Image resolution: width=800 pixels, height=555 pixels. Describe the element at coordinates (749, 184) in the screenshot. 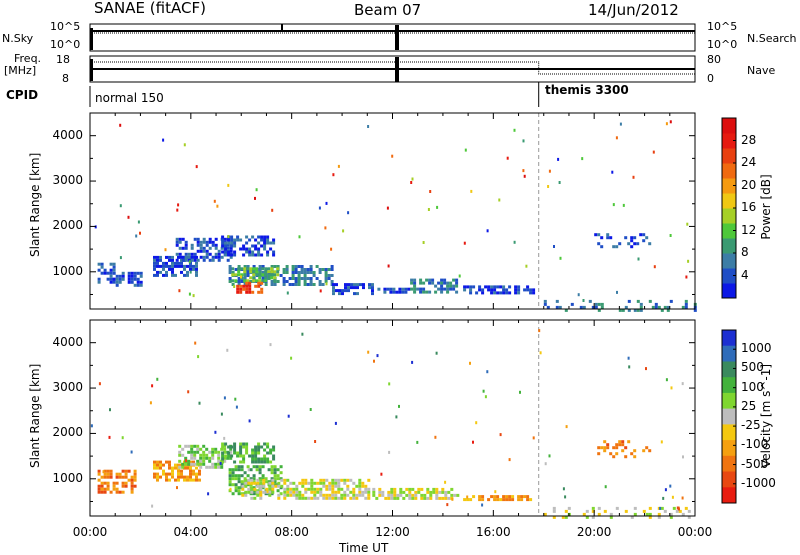

I see `power-colorbar-tick-label: 20` at that location.